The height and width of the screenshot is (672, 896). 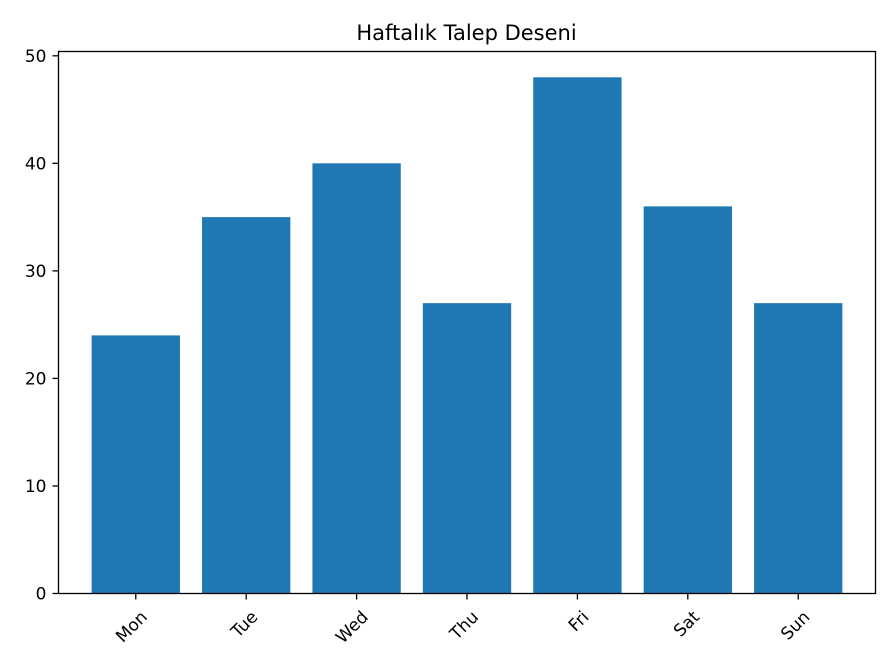 I want to click on y-tick-label: 40, so click(x=36, y=164).